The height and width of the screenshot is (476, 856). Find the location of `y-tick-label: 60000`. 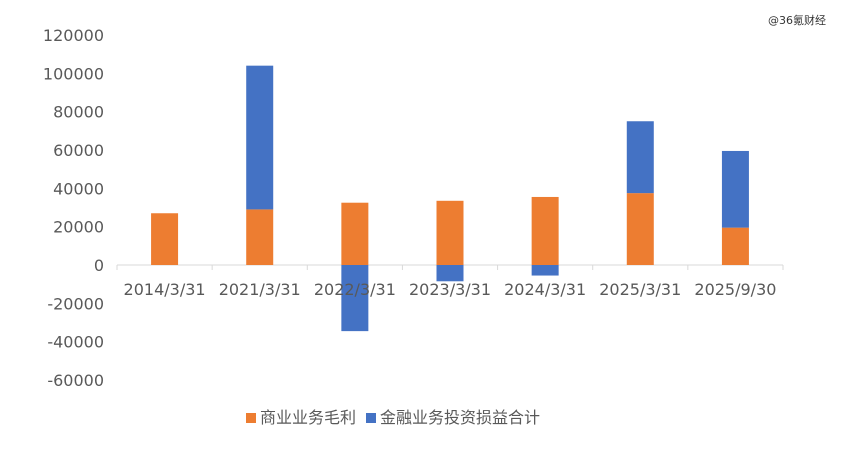

y-tick-label: 60000 is located at coordinates (78, 150).